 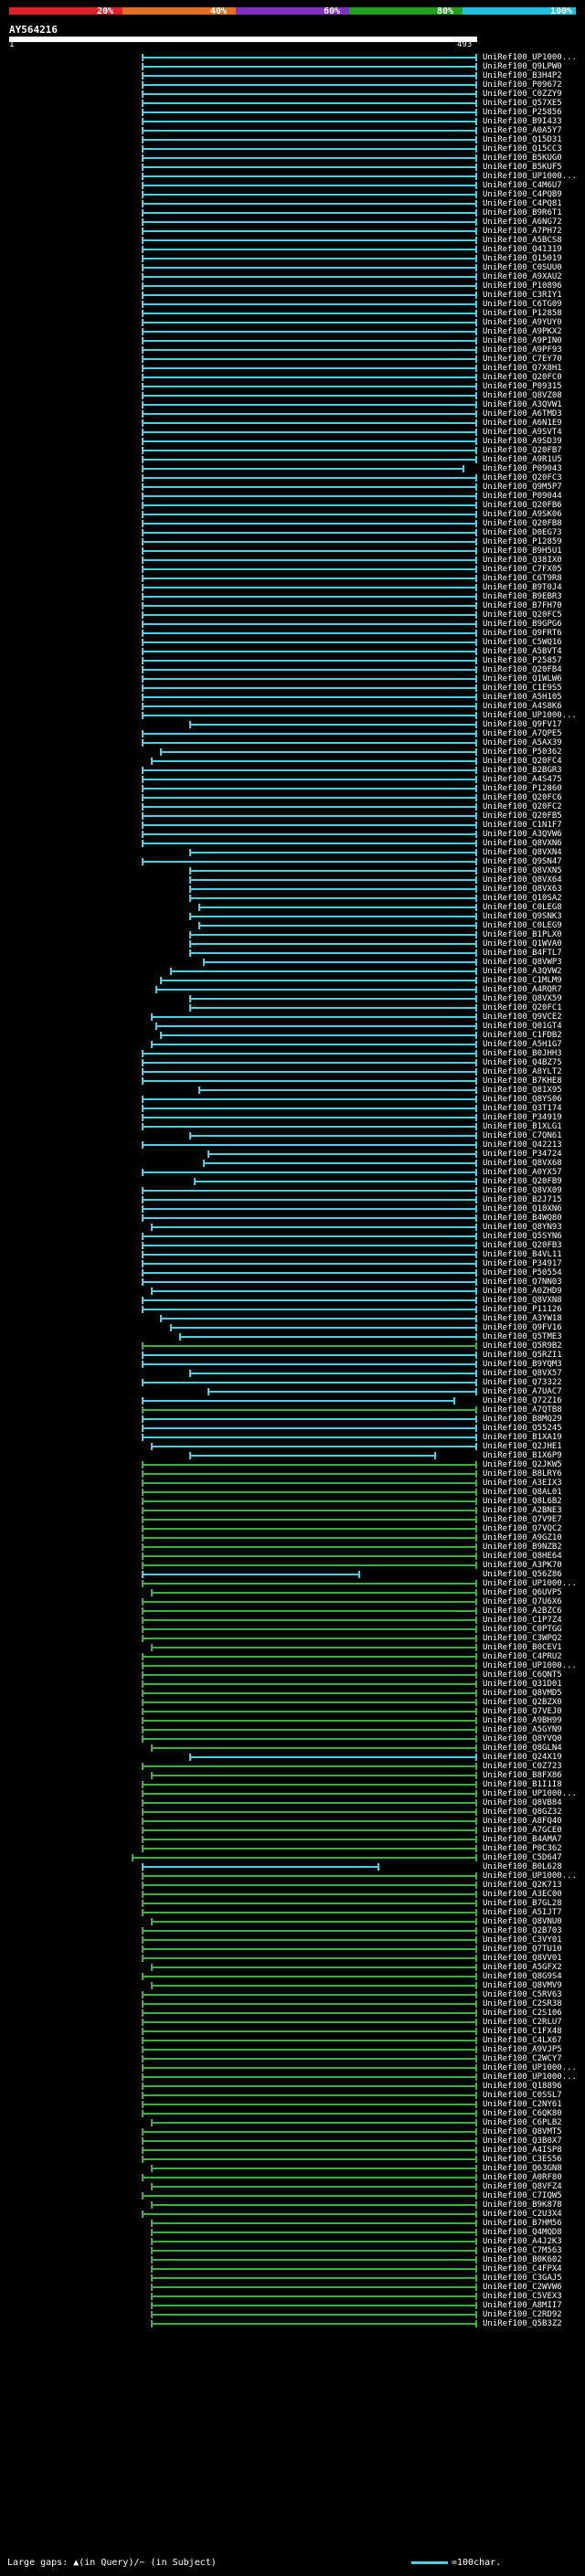 I want to click on hit-row: UniRef100_C4M6U7, so click(x=293, y=185).